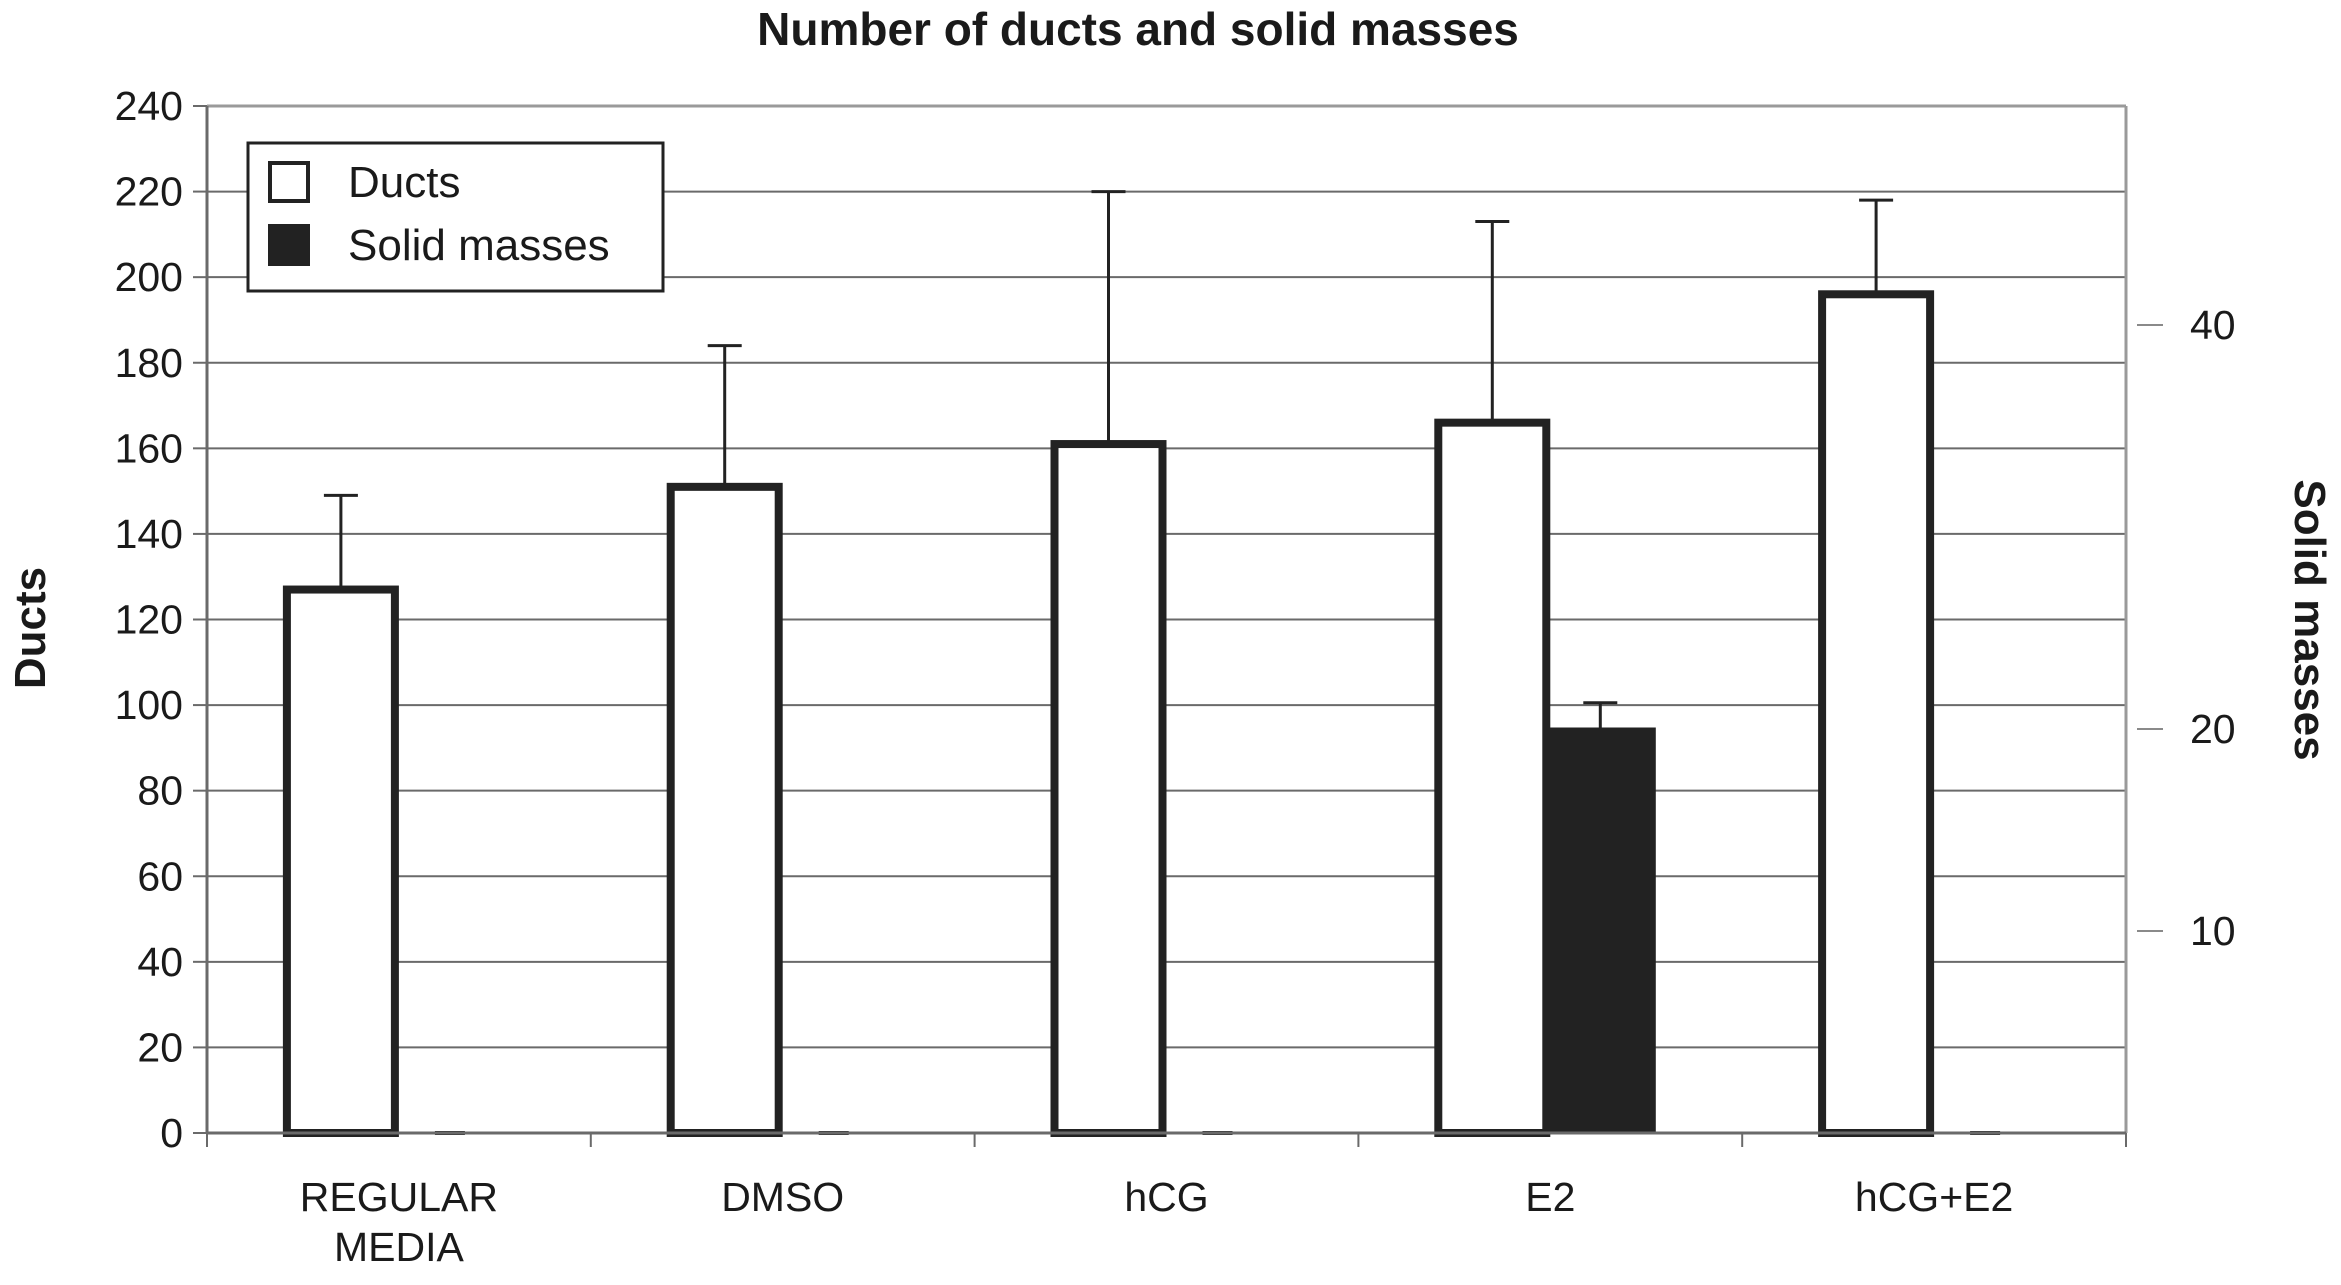  I want to click on category-label: hCG+E2, so click(1934, 1197).